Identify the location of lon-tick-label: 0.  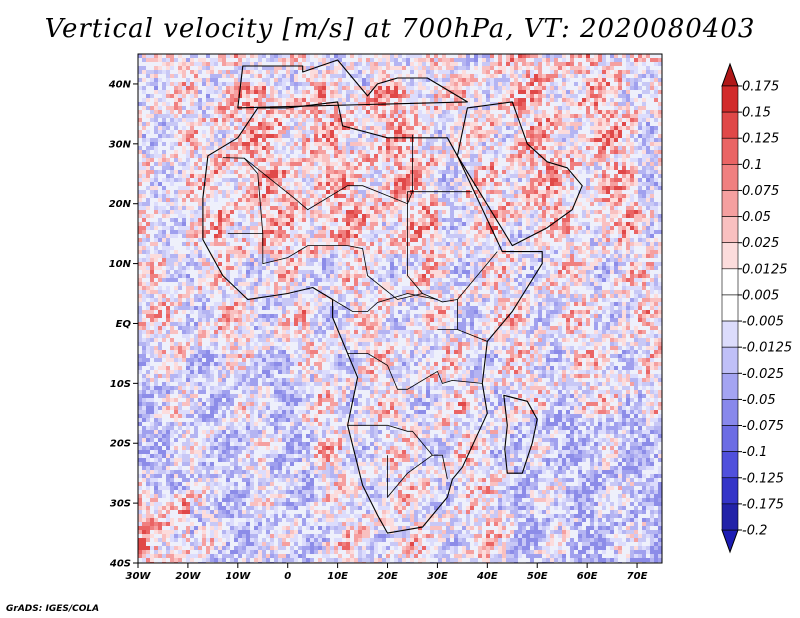
(287, 576).